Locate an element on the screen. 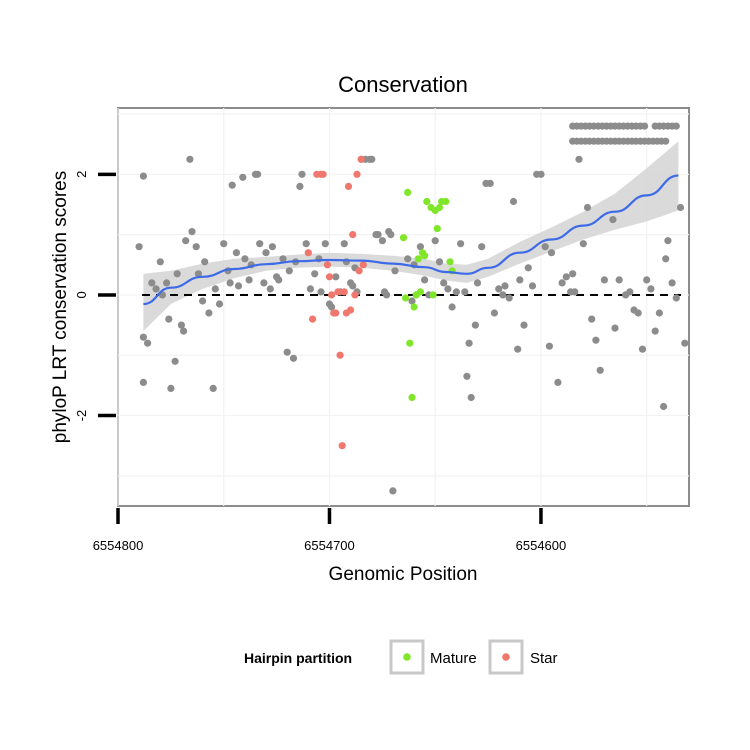 The width and height of the screenshot is (750, 750). legend-label-mature: Mature is located at coordinates (453, 658).